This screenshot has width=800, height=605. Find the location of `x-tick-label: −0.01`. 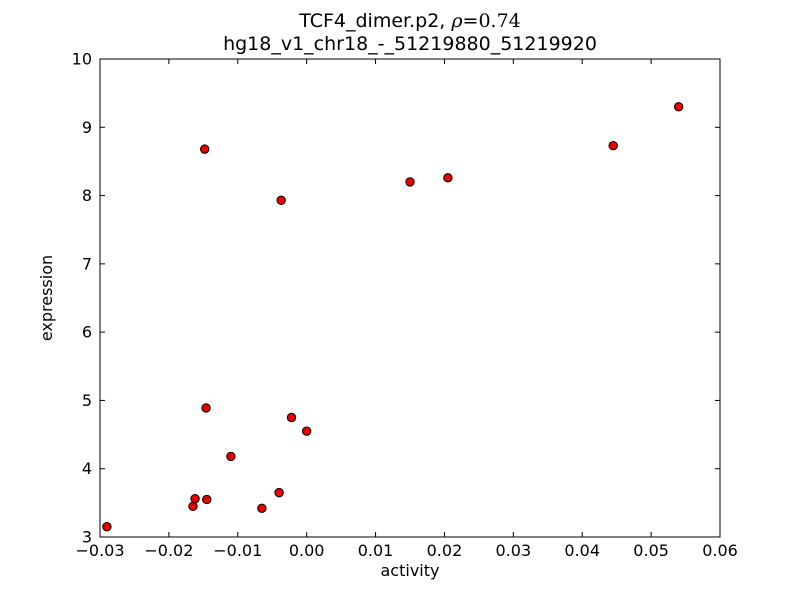

x-tick-label: −0.01 is located at coordinates (237, 550).